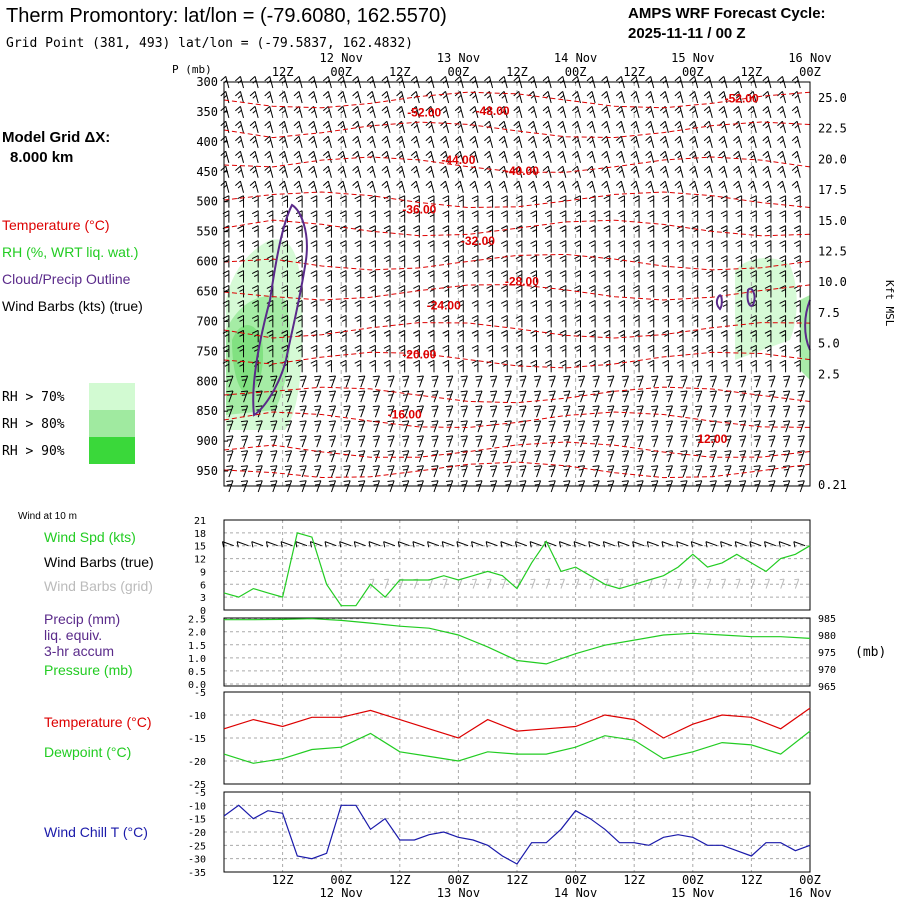 This screenshot has width=900, height=900. Describe the element at coordinates (692, 58) in the screenshot. I see `top-date-label: 15 Nov` at that location.